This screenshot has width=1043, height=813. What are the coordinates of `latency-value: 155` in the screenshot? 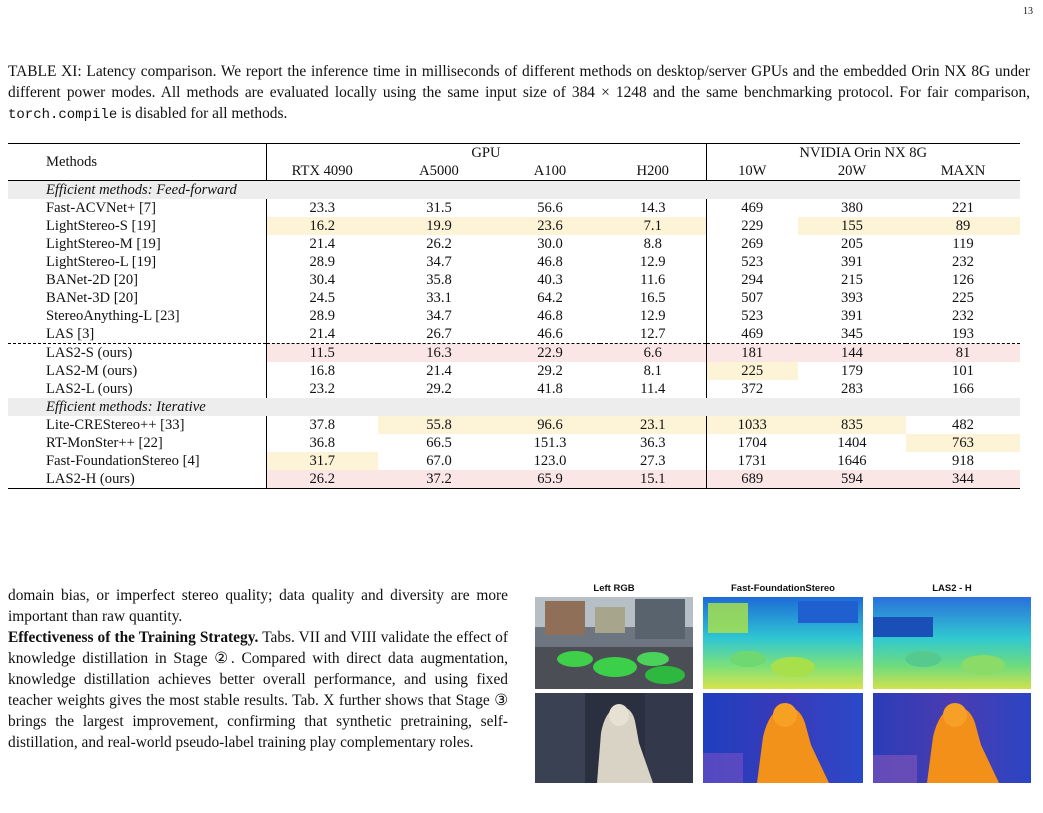 It's located at (852, 226).